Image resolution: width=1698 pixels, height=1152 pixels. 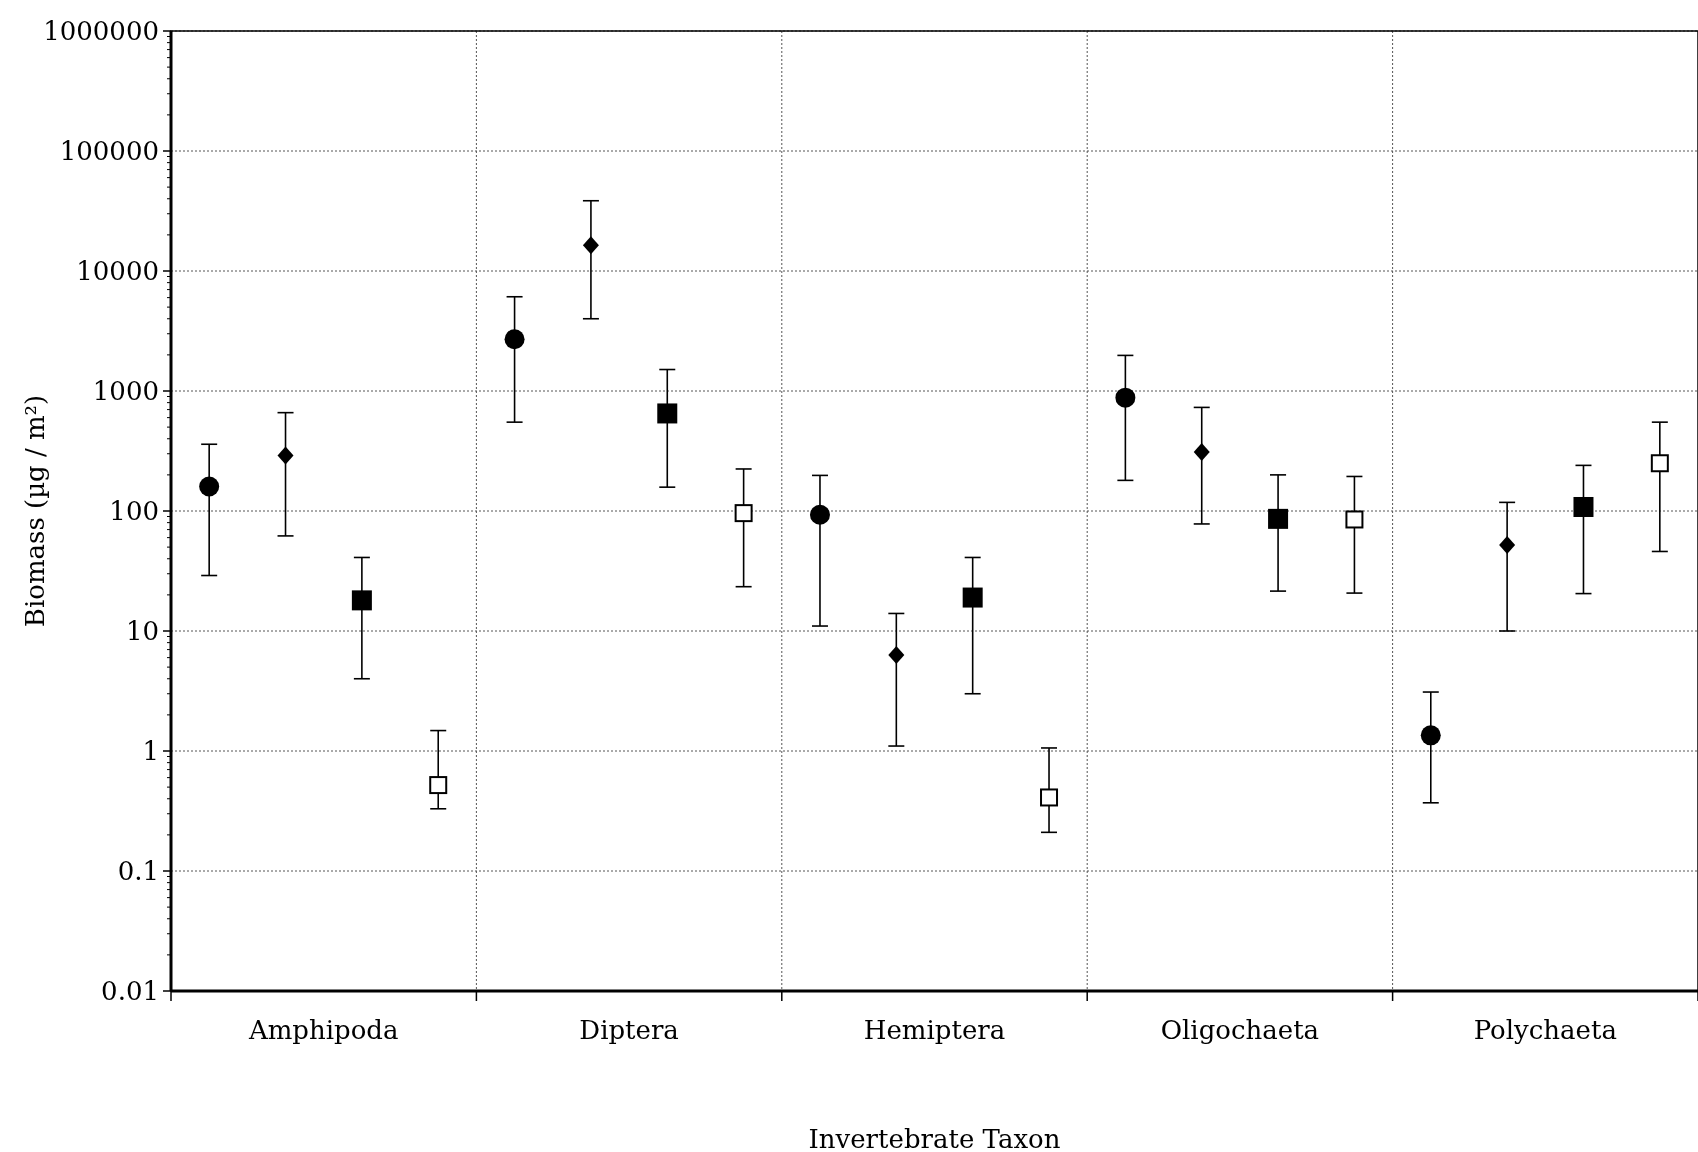 I want to click on y-tick-label: 1000, so click(x=125, y=391).